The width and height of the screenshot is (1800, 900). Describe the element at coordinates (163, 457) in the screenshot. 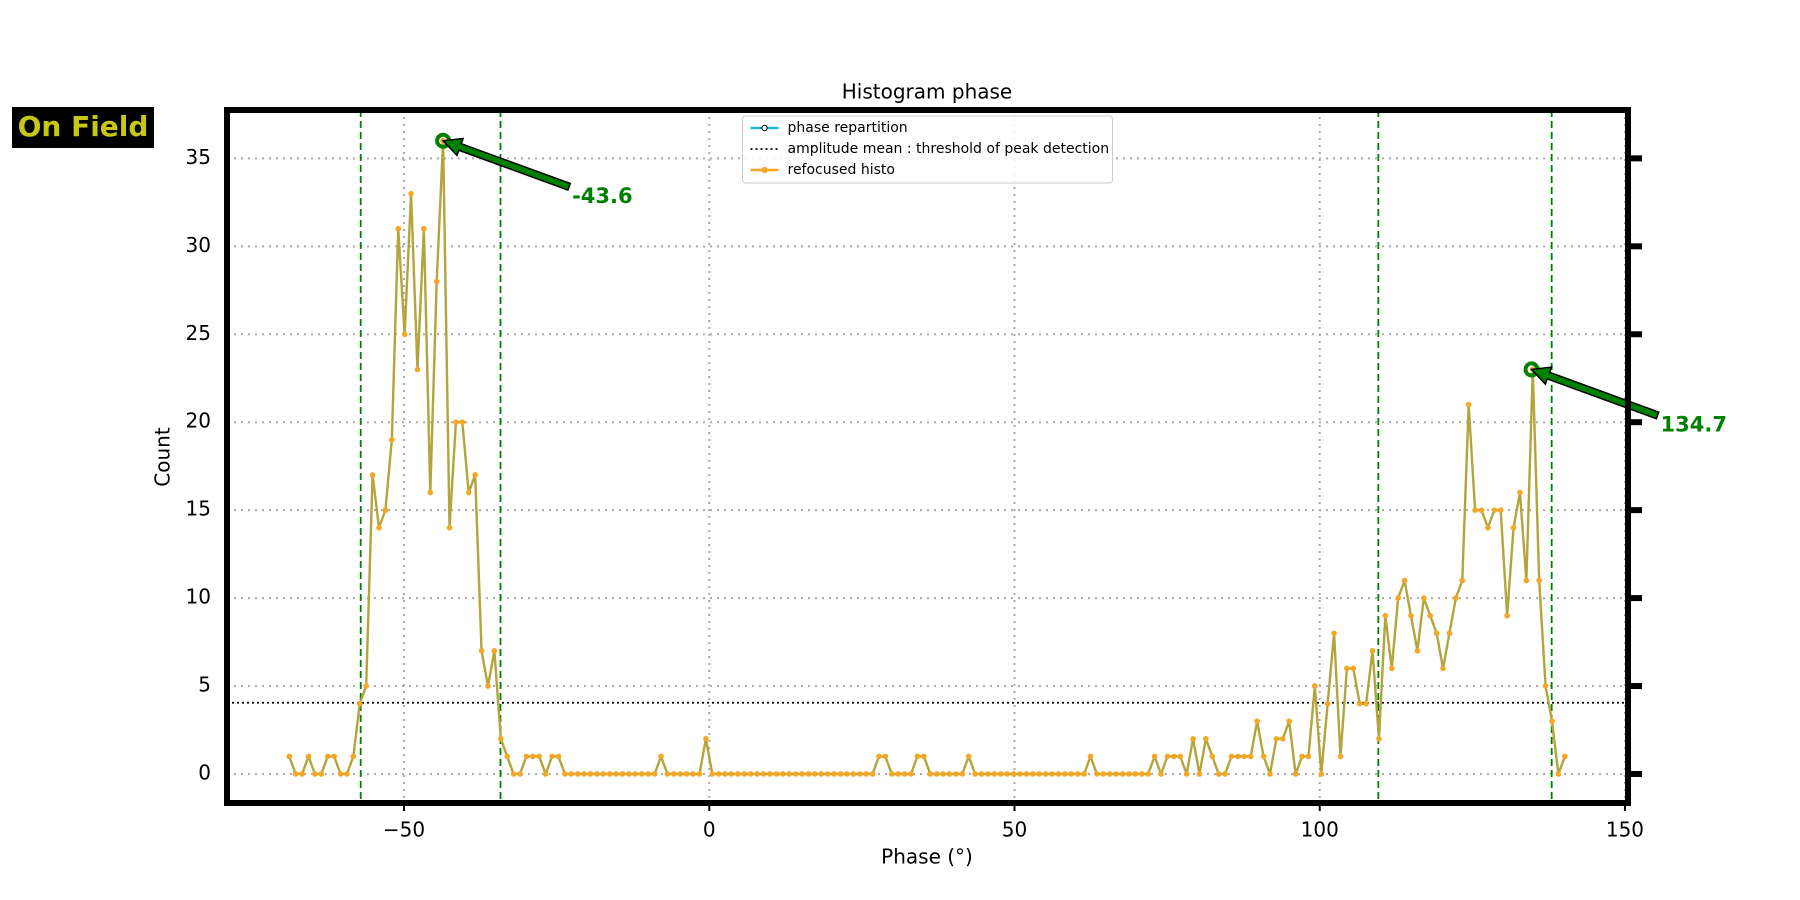

I see `y-axis-label: Count` at that location.